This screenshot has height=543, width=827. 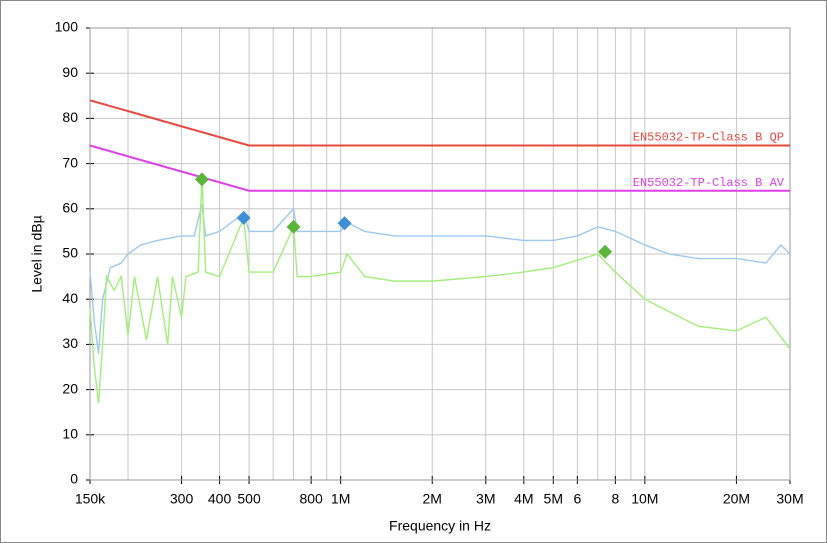 I want to click on x-tick-label: 6, so click(x=577, y=499).